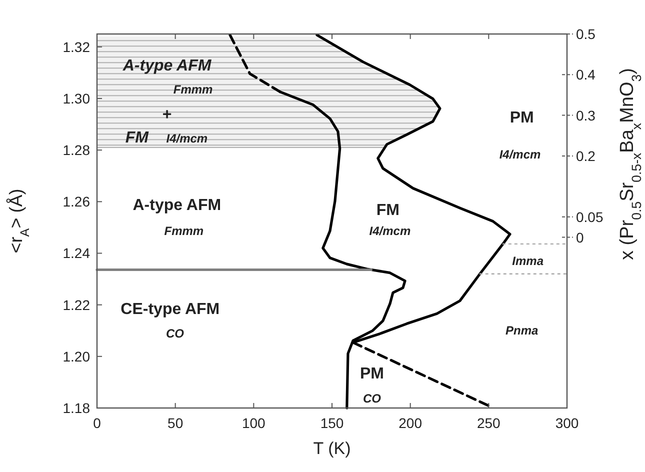 The image size is (645, 472). What do you see at coordinates (97, 423) in the screenshot?
I see `x-tick-label: 0` at bounding box center [97, 423].